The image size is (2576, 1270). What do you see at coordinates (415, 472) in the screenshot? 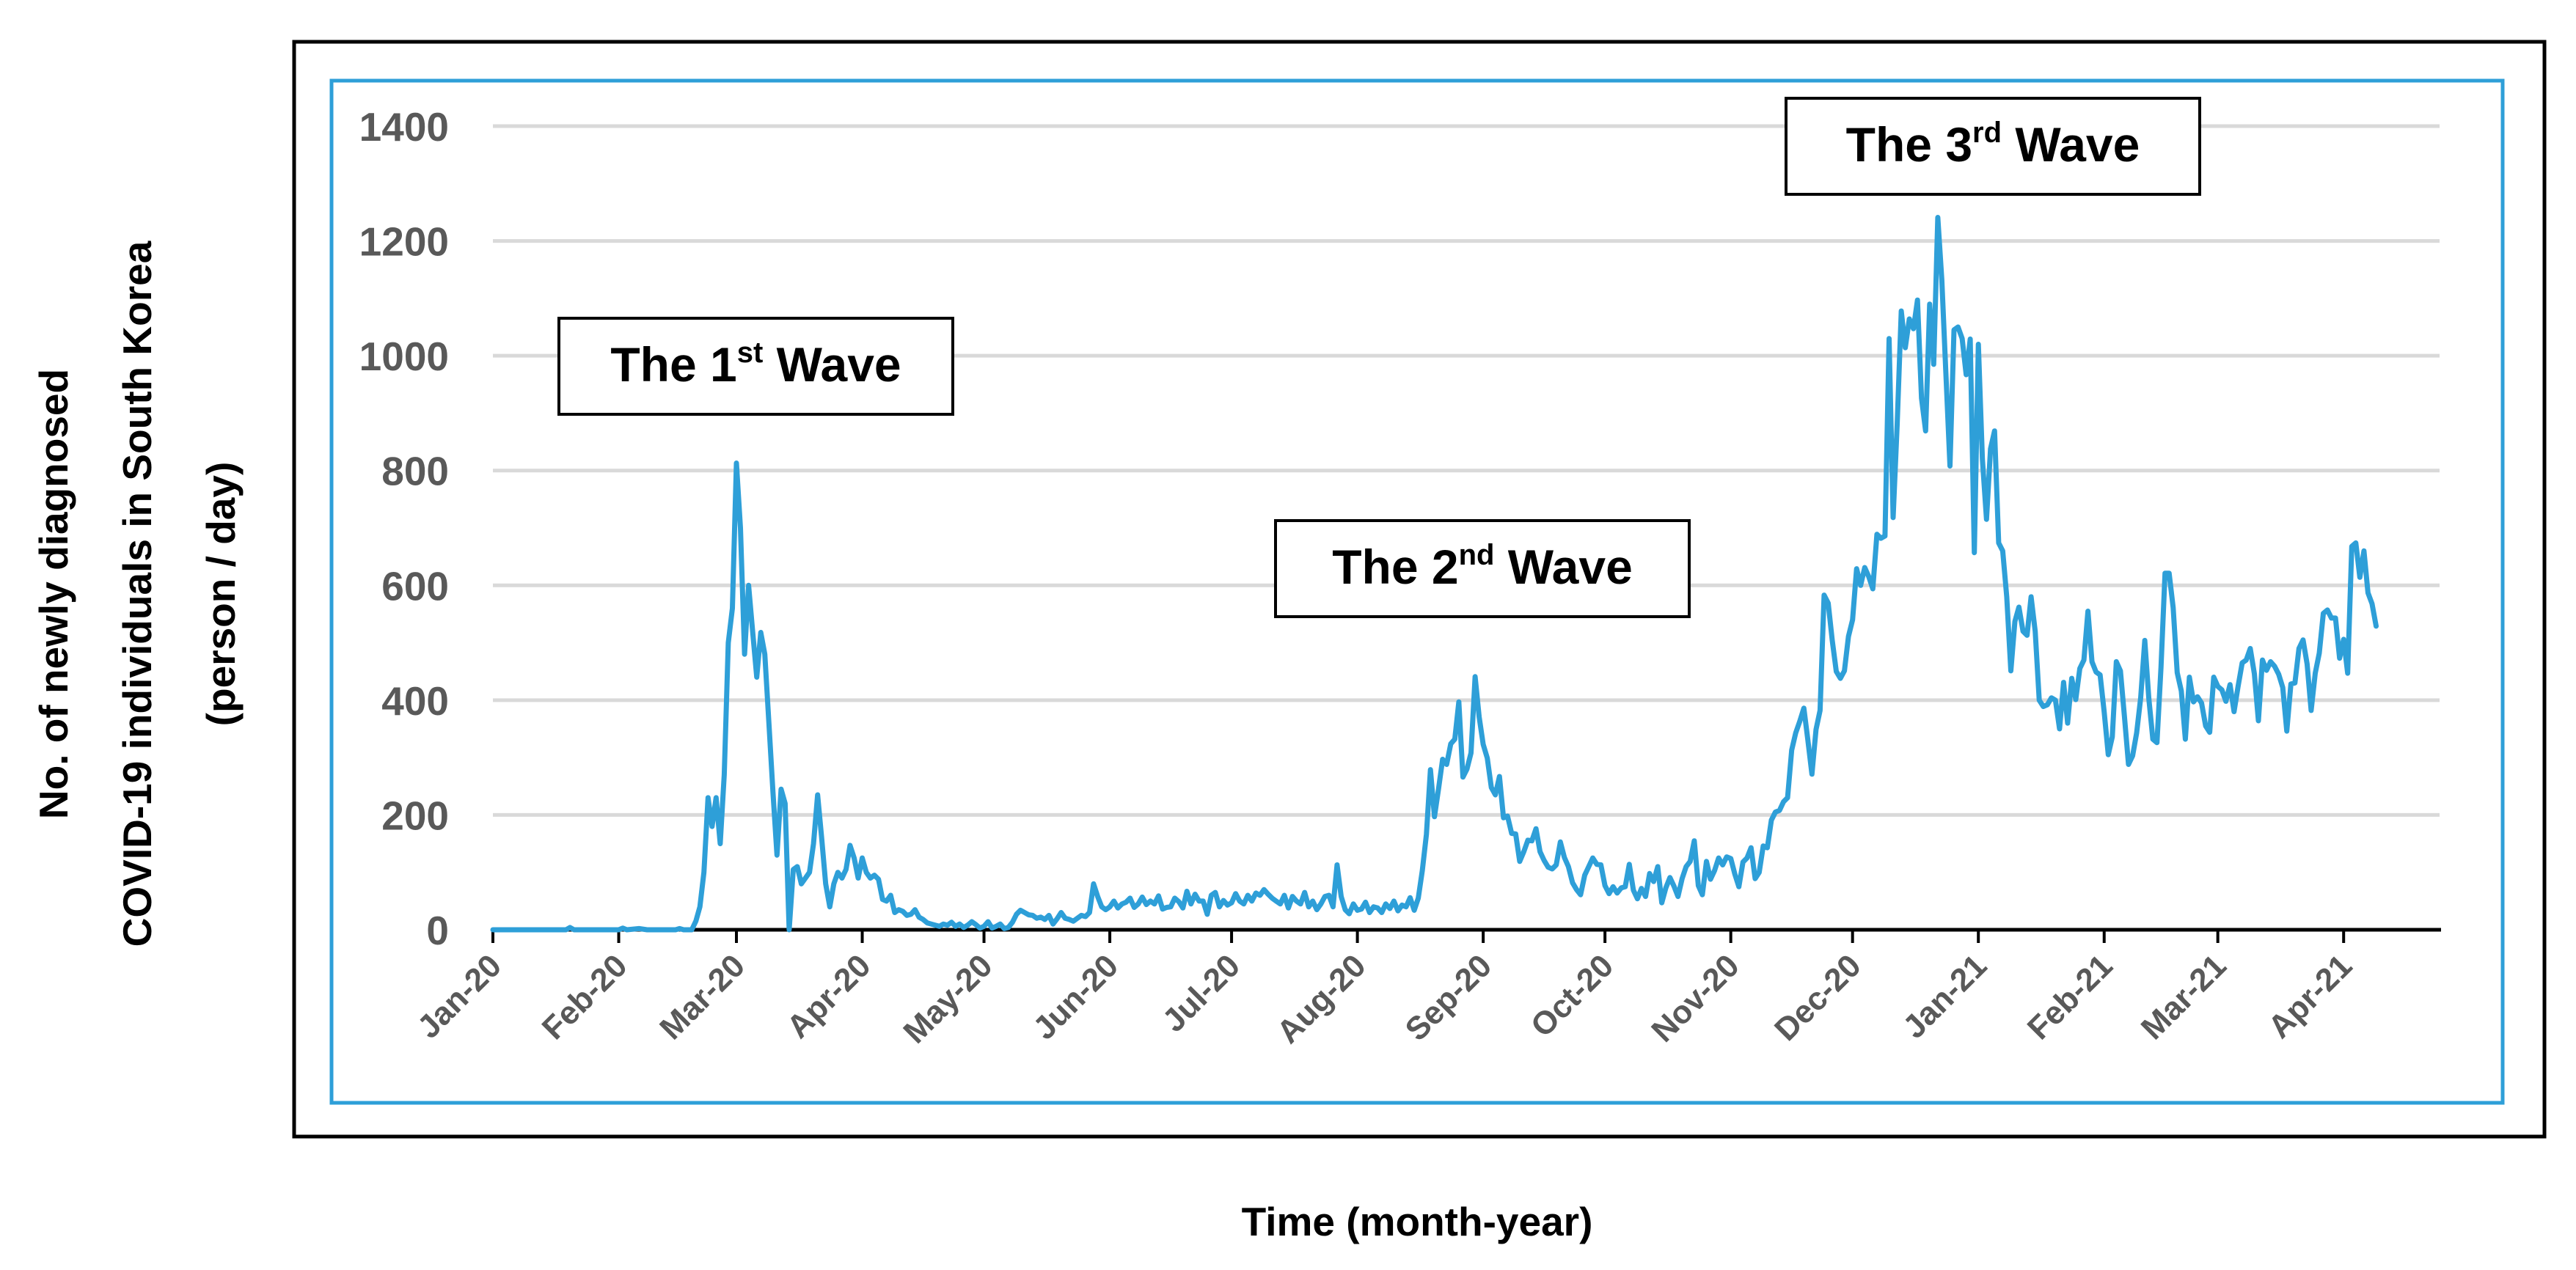
I see `y-tick-label-800: 800` at bounding box center [415, 472].